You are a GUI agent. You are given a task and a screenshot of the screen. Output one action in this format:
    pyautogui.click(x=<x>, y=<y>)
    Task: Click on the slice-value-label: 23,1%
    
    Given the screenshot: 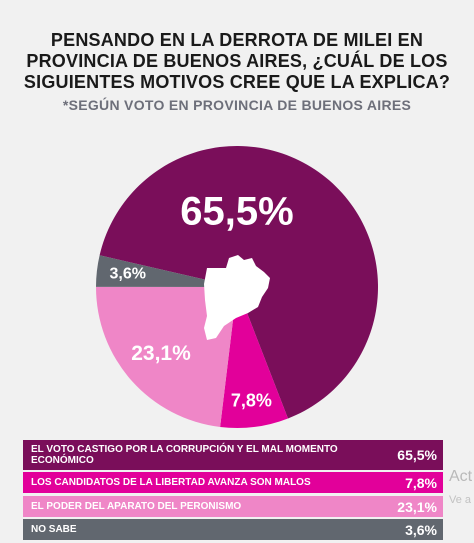 What is the action you would take?
    pyautogui.click(x=161, y=353)
    